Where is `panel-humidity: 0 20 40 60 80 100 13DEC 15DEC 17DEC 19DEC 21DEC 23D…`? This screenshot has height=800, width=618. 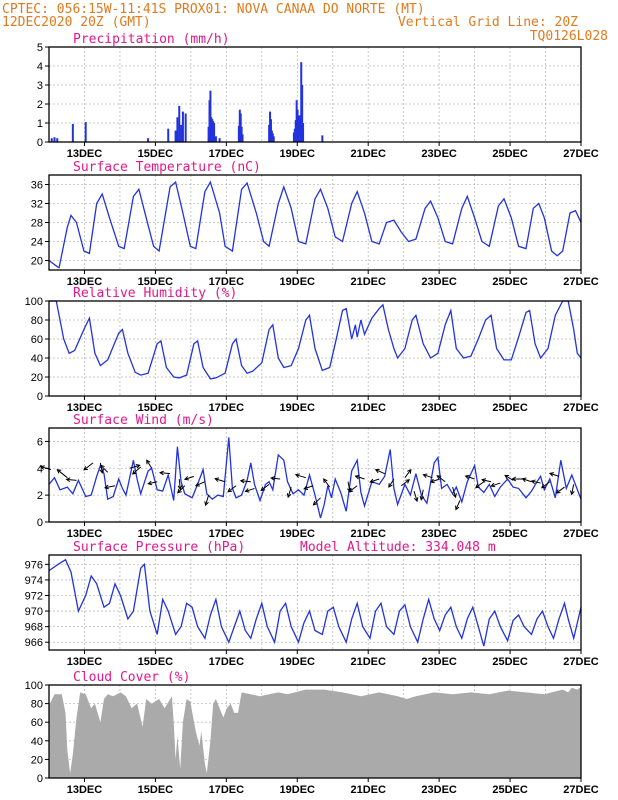 panel-humidity: 0 20 40 60 80 100 13DEC 15DEC 17DEC 19DEC 21DEC 23D… is located at coordinates (312, 350).